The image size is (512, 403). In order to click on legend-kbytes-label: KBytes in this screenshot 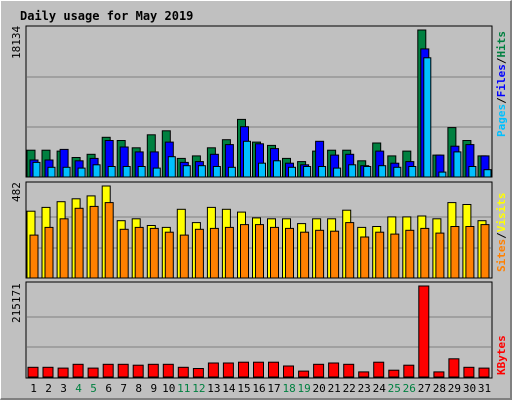, I will do `click(501, 355)`.